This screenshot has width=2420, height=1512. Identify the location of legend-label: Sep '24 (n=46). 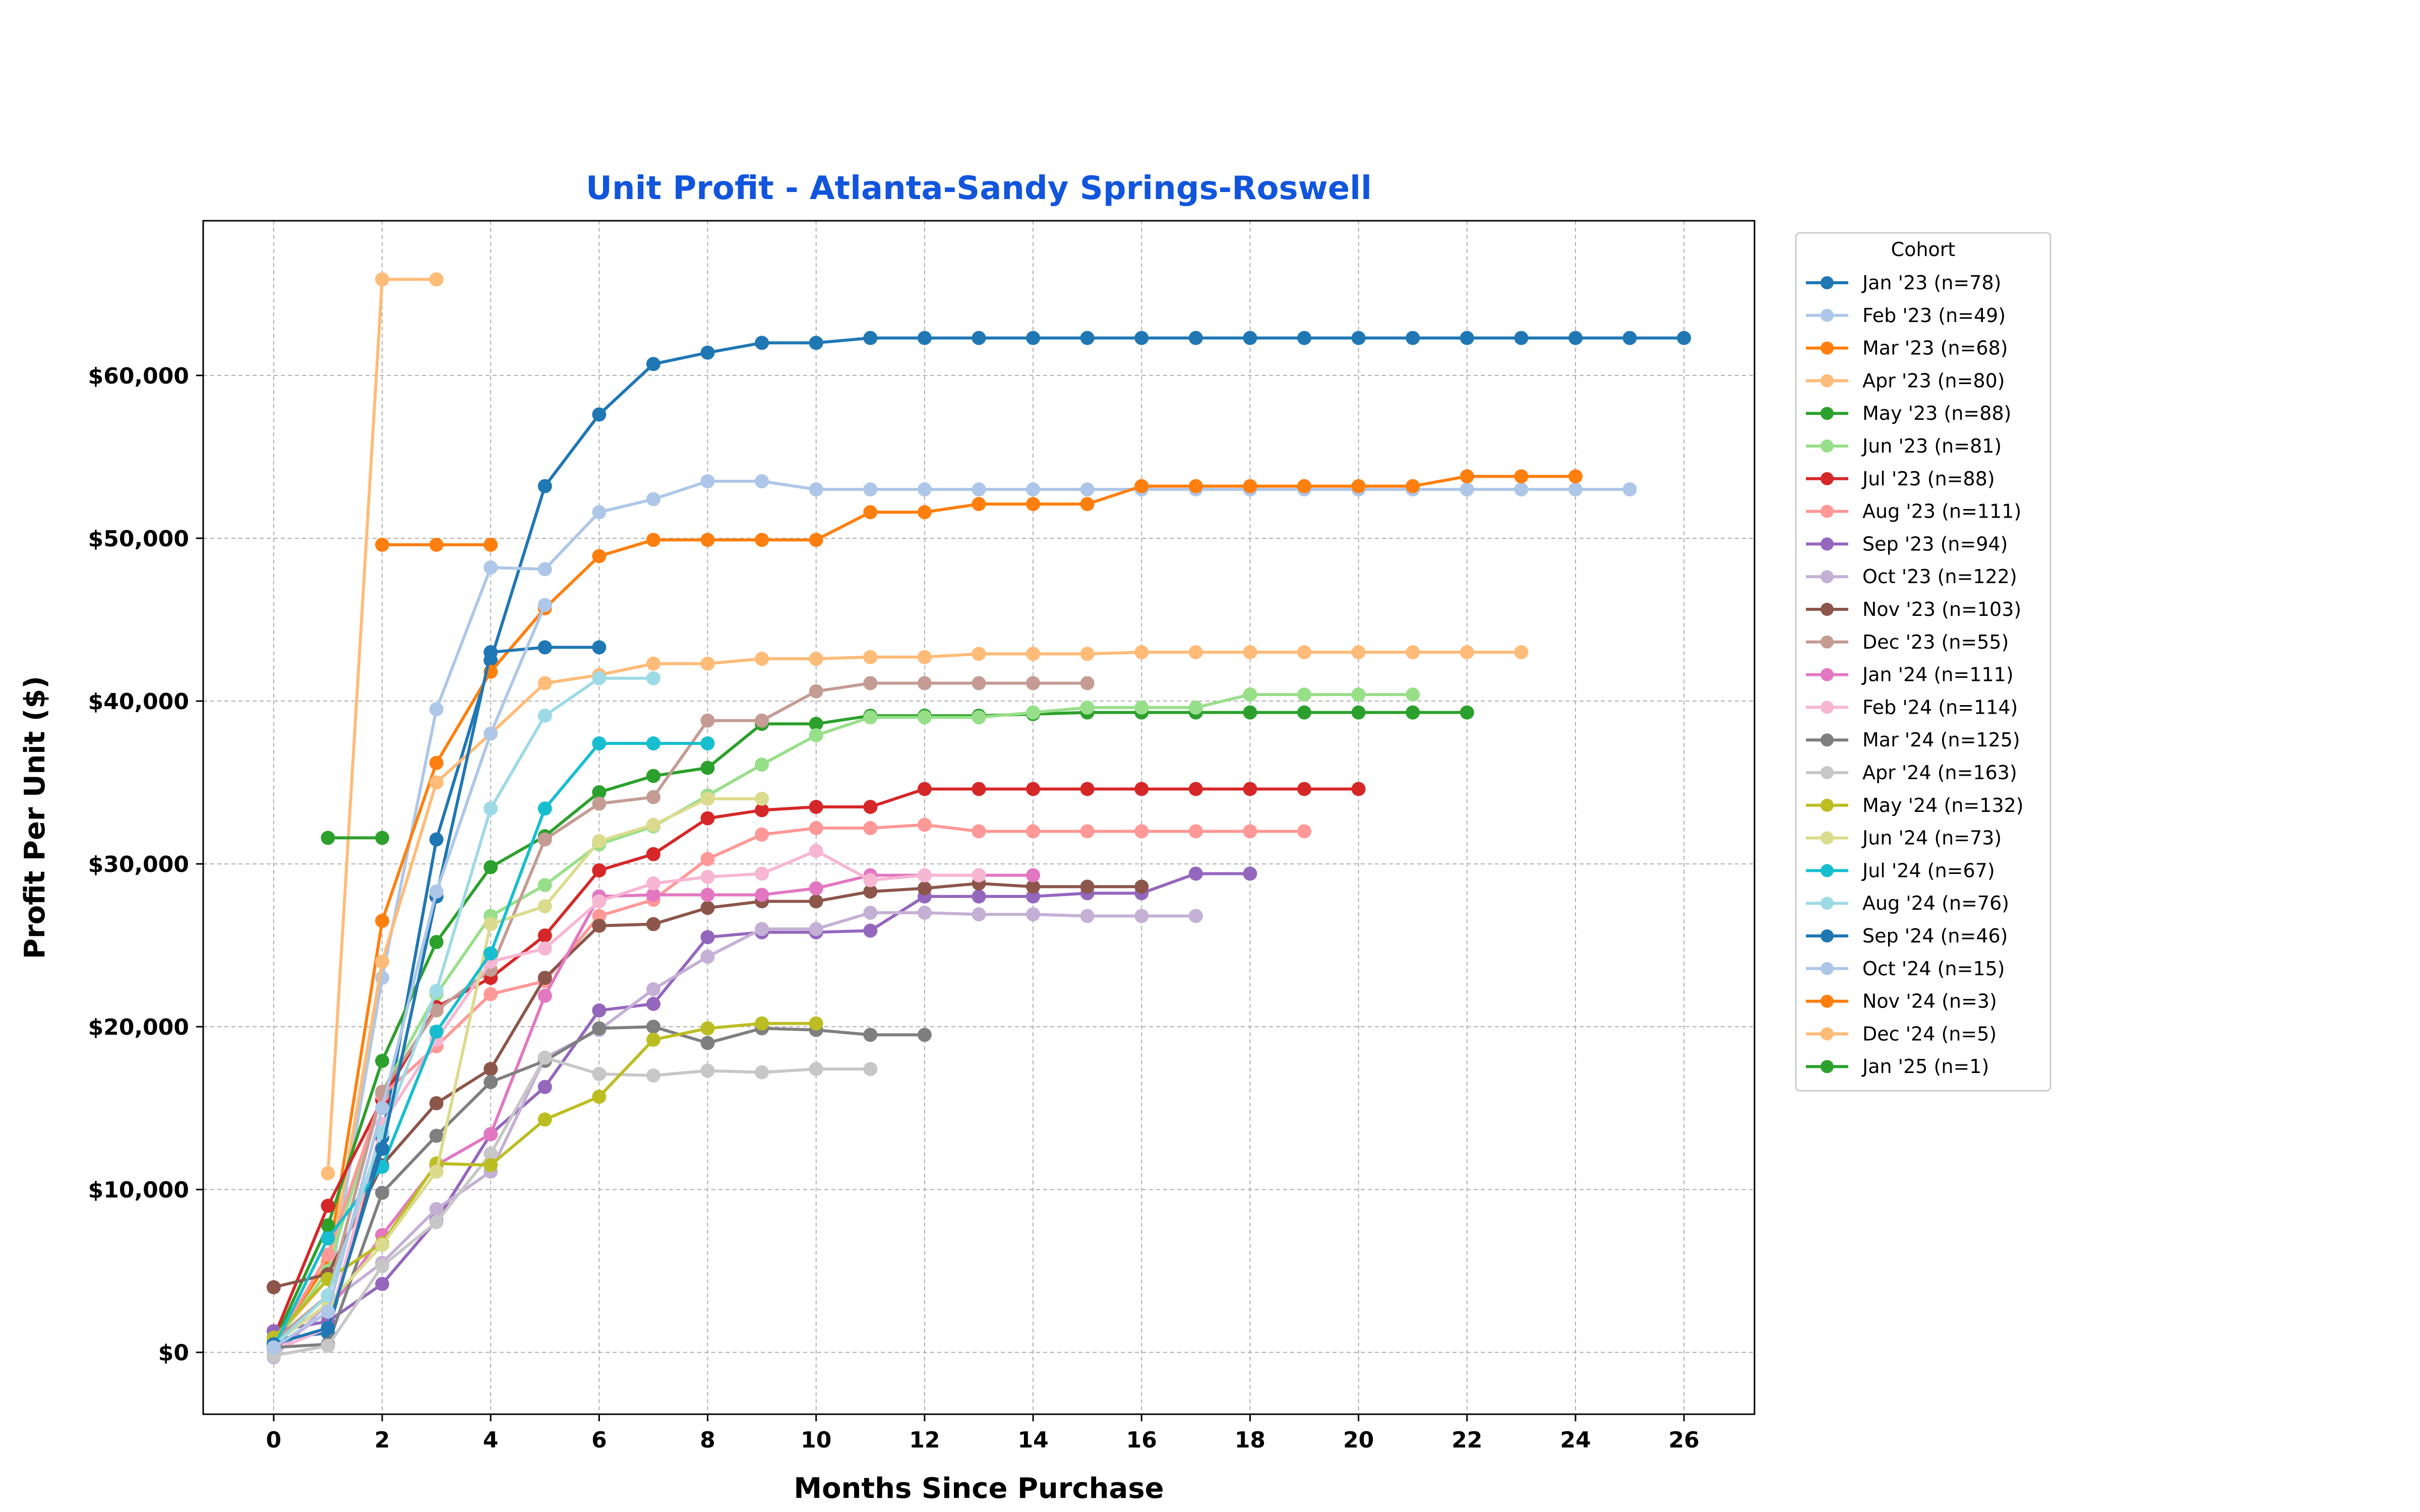
(1935, 936).